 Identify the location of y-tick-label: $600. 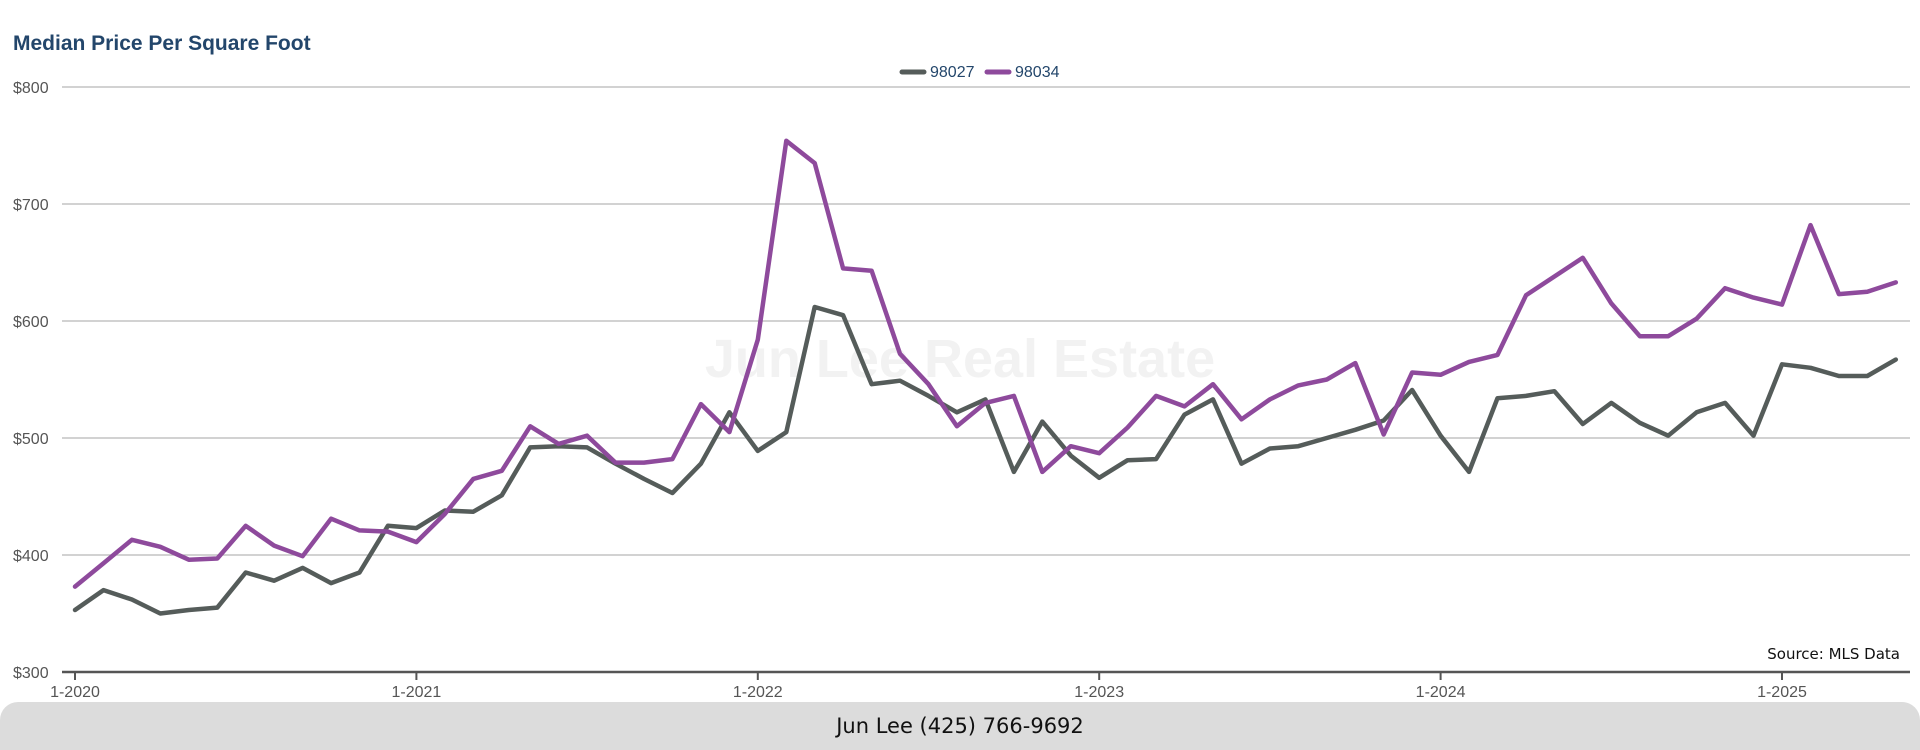
(31, 322).